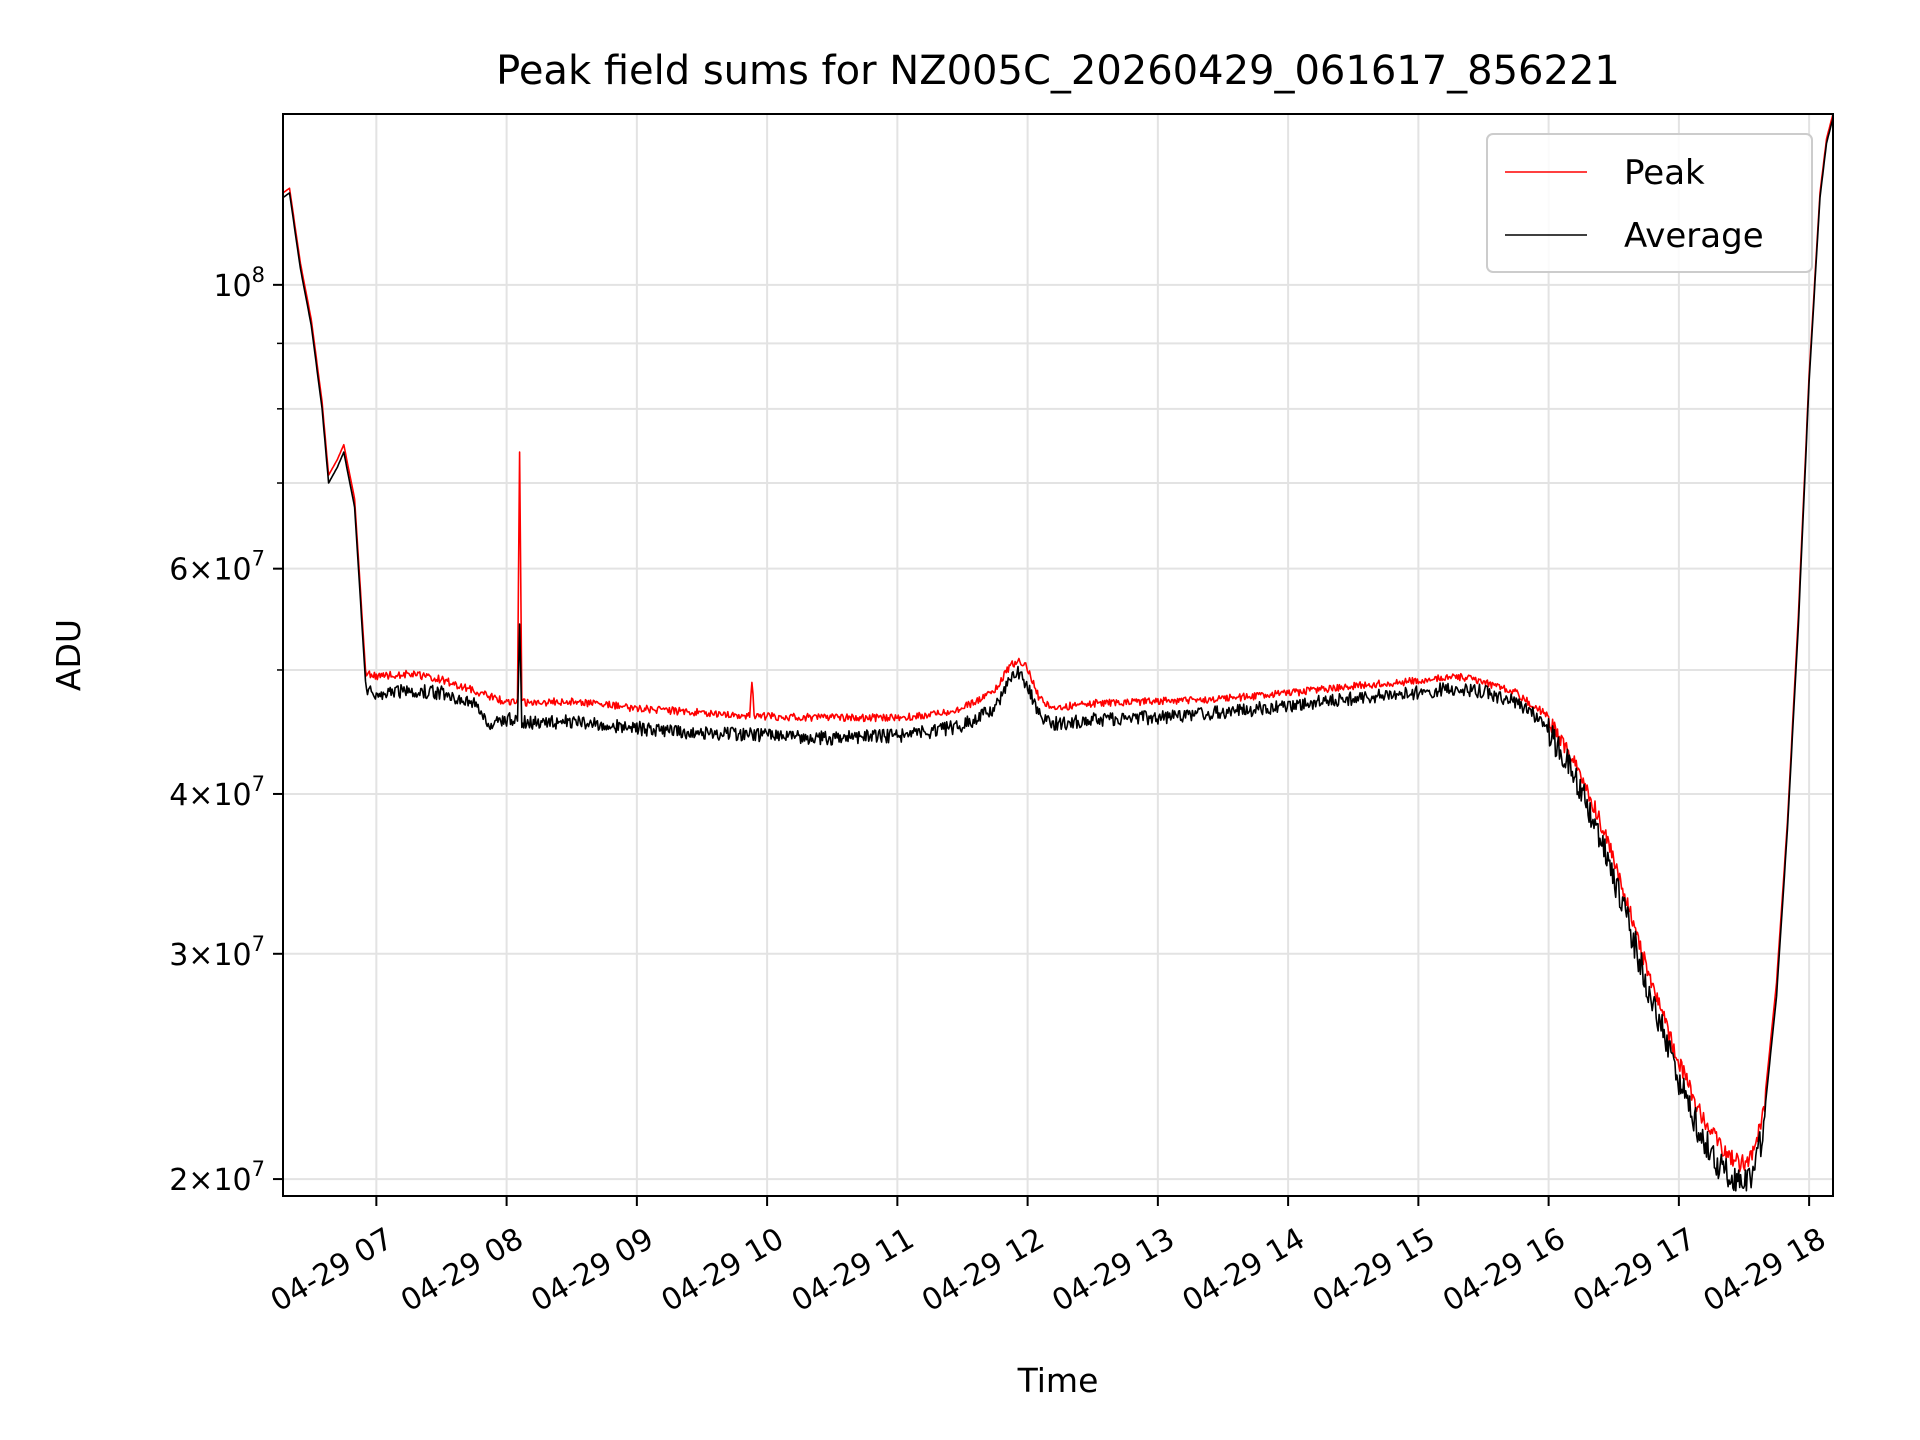 Image resolution: width=1920 pixels, height=1440 pixels. I want to click on y-tick-label: 6×107, so click(217, 567).